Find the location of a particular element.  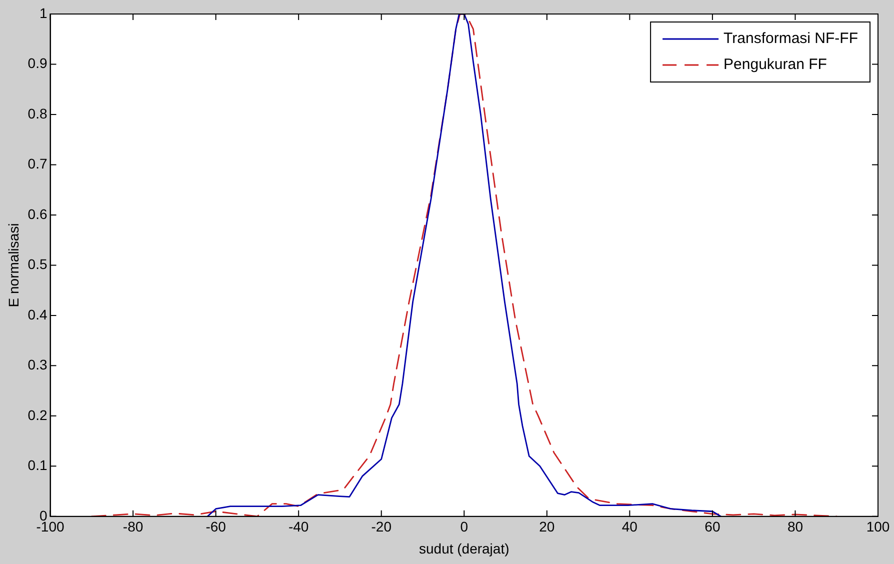

x-tick-label: 0 is located at coordinates (464, 526).